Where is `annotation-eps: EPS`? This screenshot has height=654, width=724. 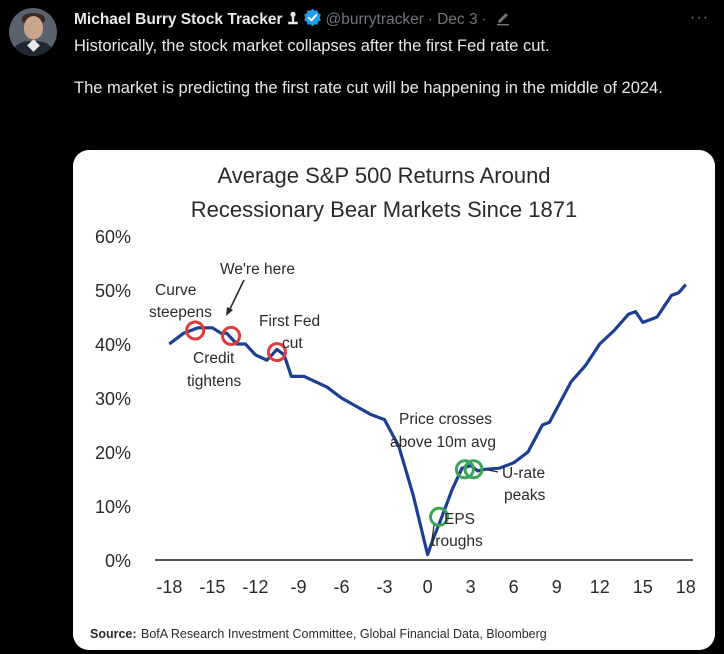 annotation-eps: EPS is located at coordinates (459, 519).